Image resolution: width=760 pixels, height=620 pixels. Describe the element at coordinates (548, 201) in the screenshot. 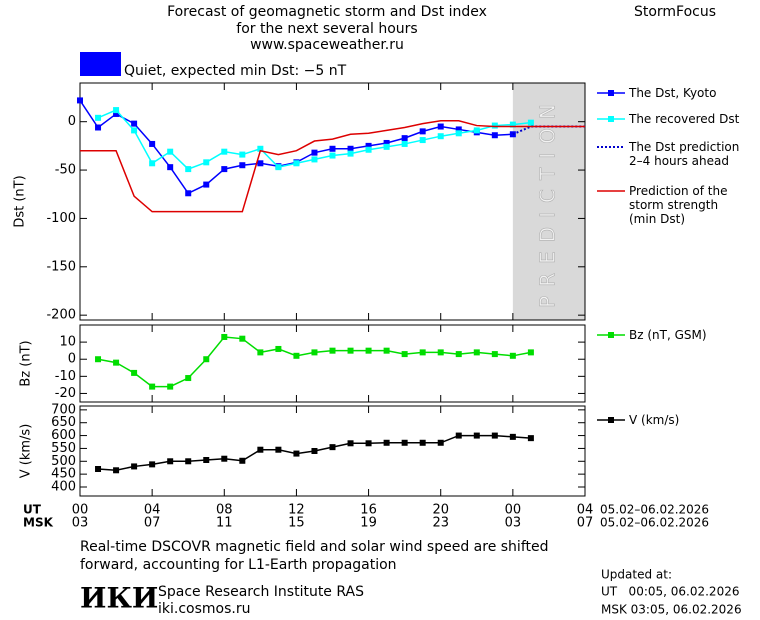

I see `prediction-zone` at that location.